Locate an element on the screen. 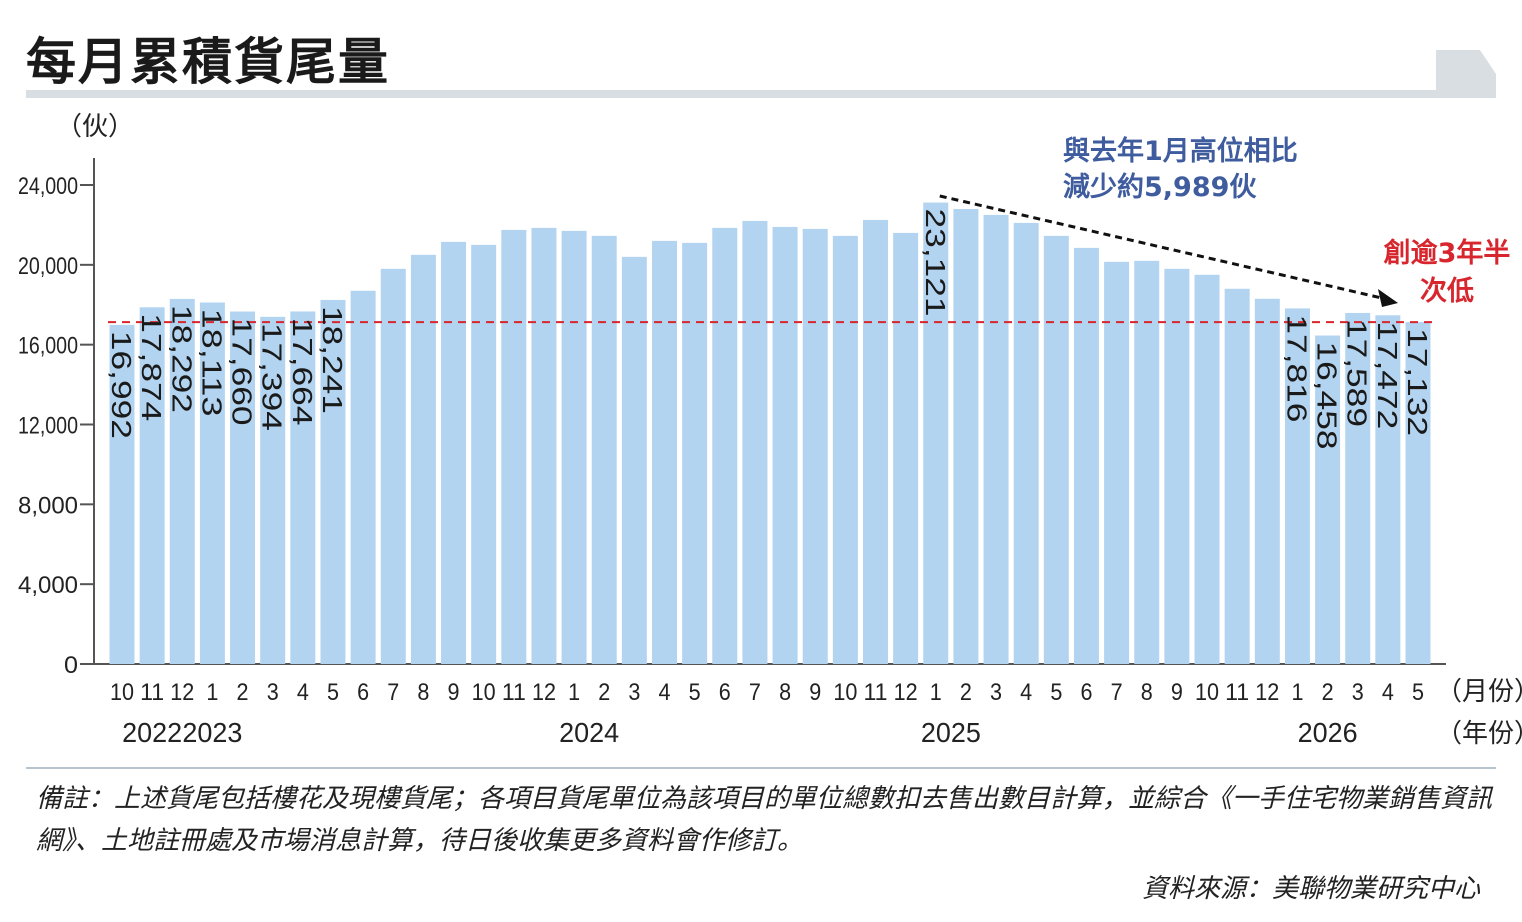 The height and width of the screenshot is (922, 1522). y-tick-label: 24,000 is located at coordinates (48, 186).